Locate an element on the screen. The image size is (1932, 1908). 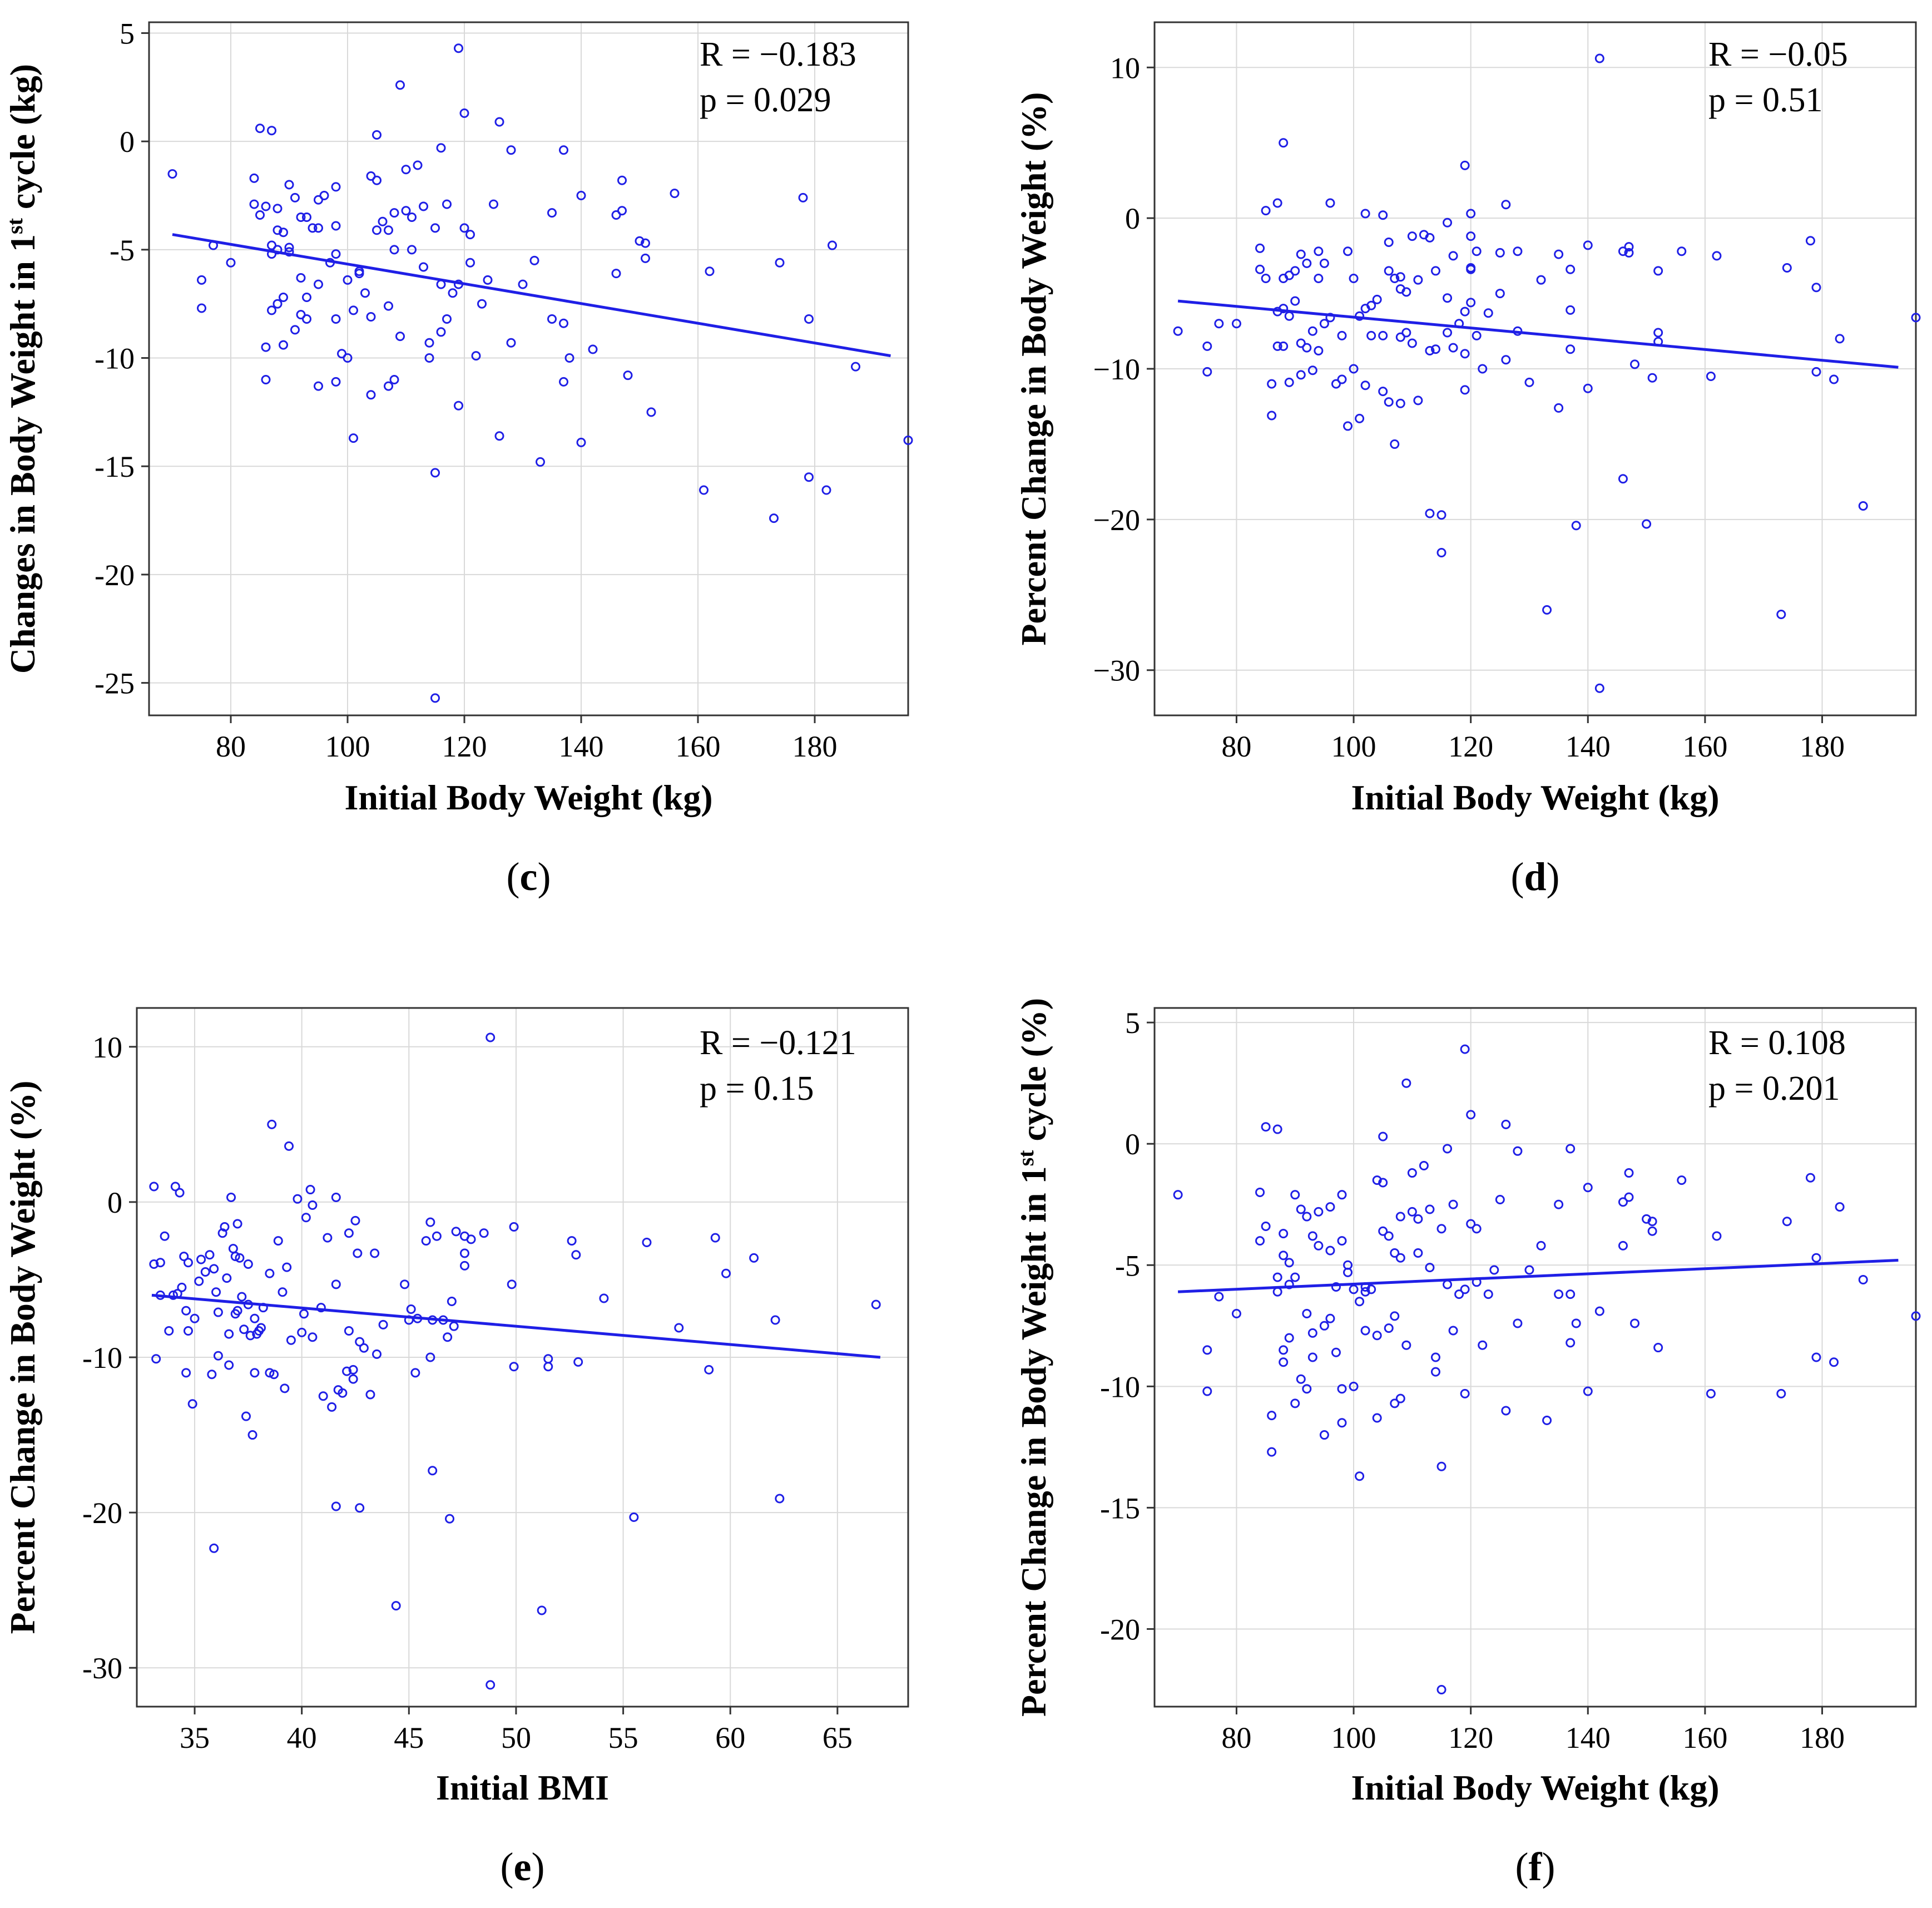
x-tick-label: 160 is located at coordinates (1704, 1737).